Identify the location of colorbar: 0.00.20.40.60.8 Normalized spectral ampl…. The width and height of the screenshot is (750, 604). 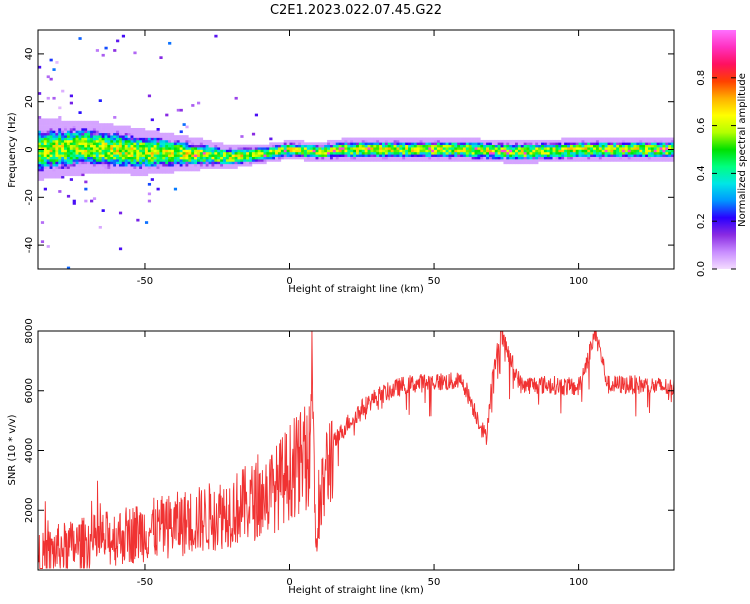
(722, 153).